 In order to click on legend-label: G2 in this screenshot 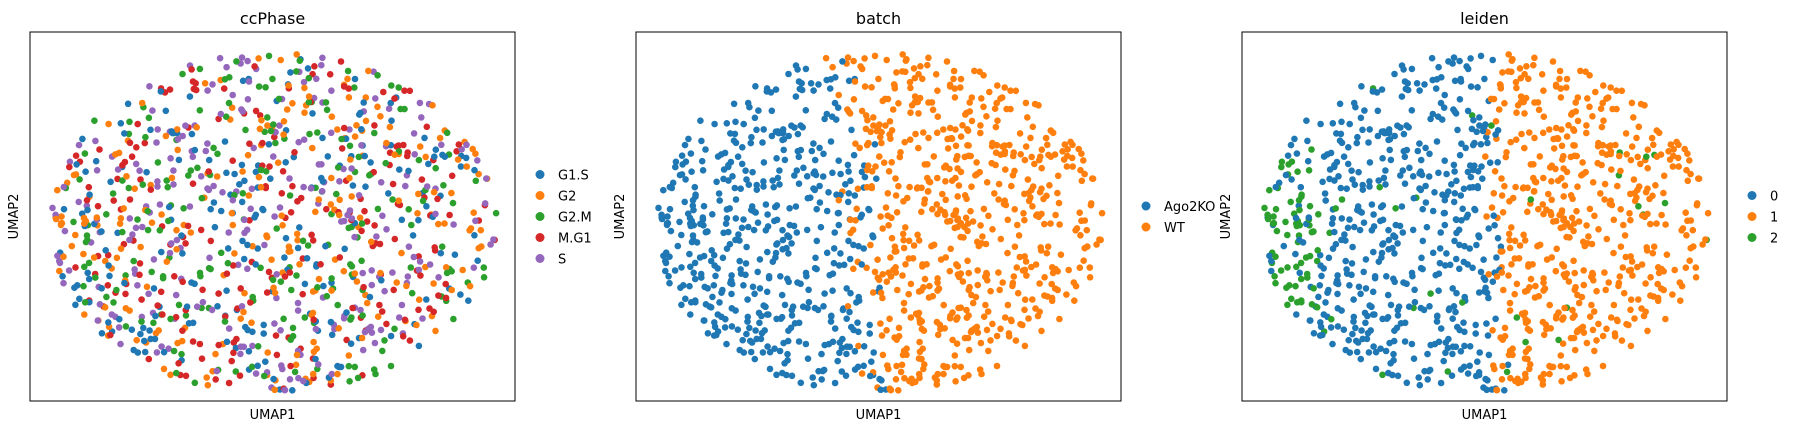, I will do `click(567, 197)`.